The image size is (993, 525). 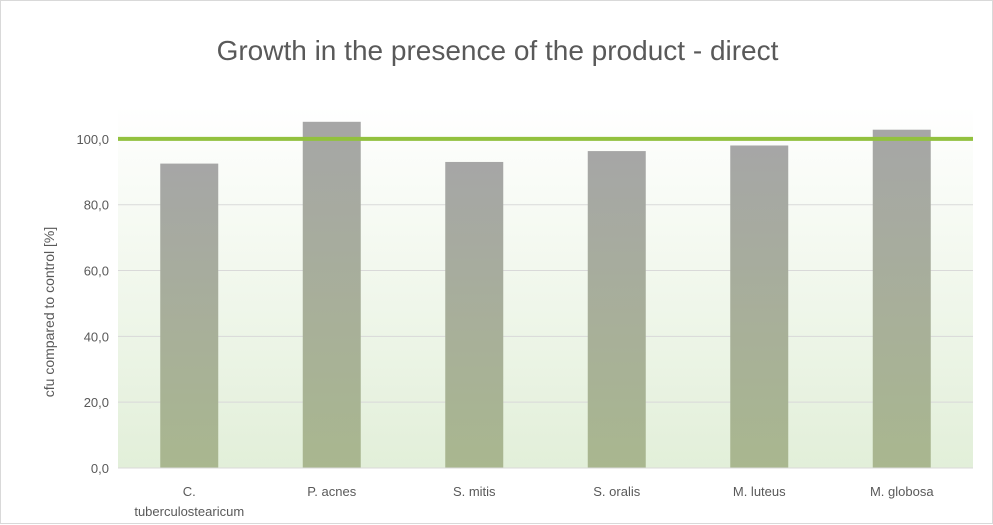 What do you see at coordinates (49, 312) in the screenshot?
I see `y-axis-title: cfu compared to control [%]` at bounding box center [49, 312].